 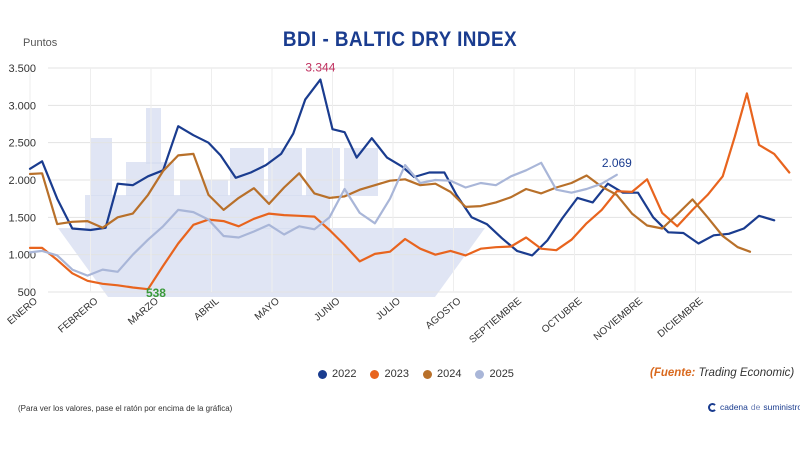 What do you see at coordinates (23, 311) in the screenshot?
I see `x-tick-label: ENERO` at bounding box center [23, 311].